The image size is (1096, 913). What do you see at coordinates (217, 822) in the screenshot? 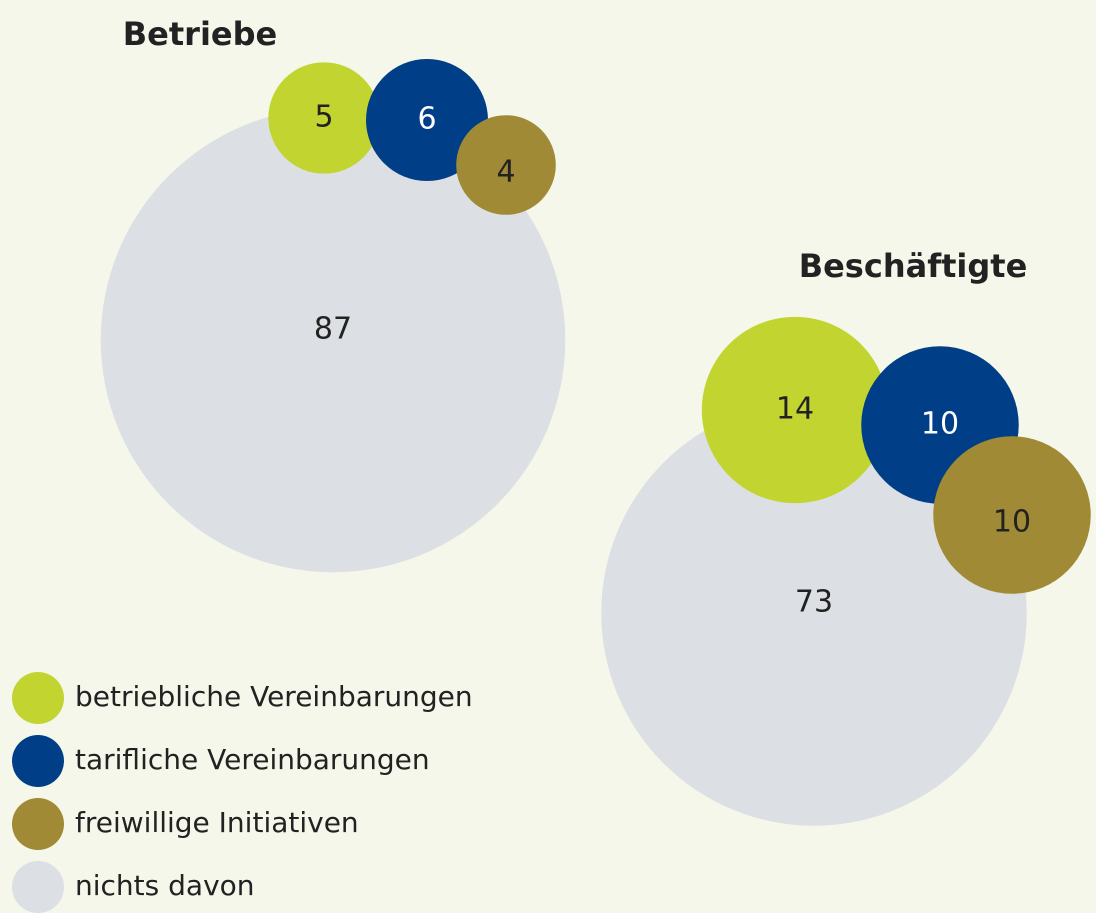
I see `legend-label: freiwillige Initiativen` at bounding box center [217, 822].